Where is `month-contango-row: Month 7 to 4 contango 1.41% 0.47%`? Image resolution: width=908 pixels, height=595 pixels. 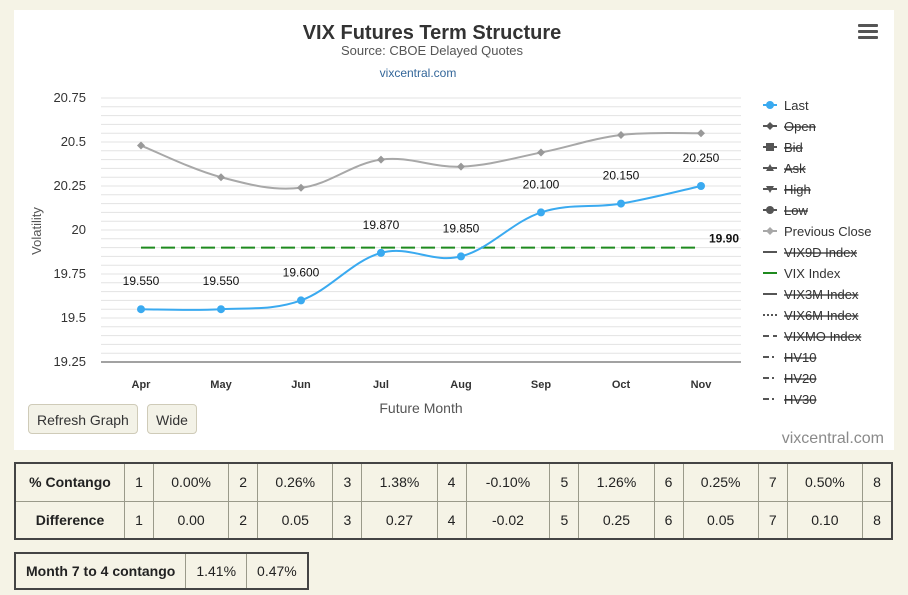
month-contango-row: Month 7 to 4 contango 1.41% 0.47% is located at coordinates (161, 571).